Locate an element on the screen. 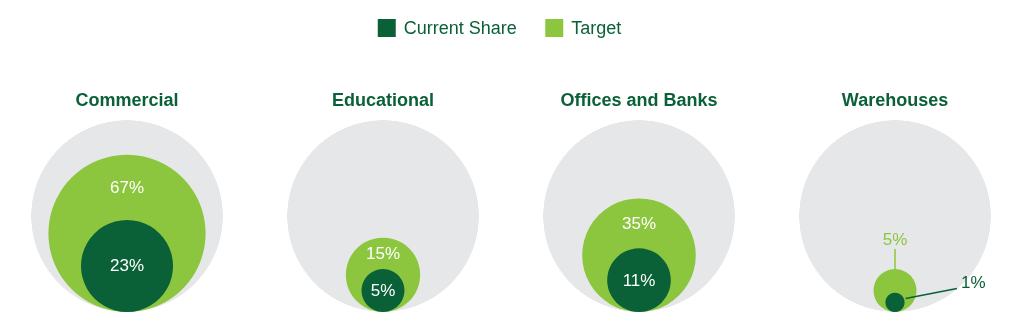  data-label: 23% is located at coordinates (127, 266).